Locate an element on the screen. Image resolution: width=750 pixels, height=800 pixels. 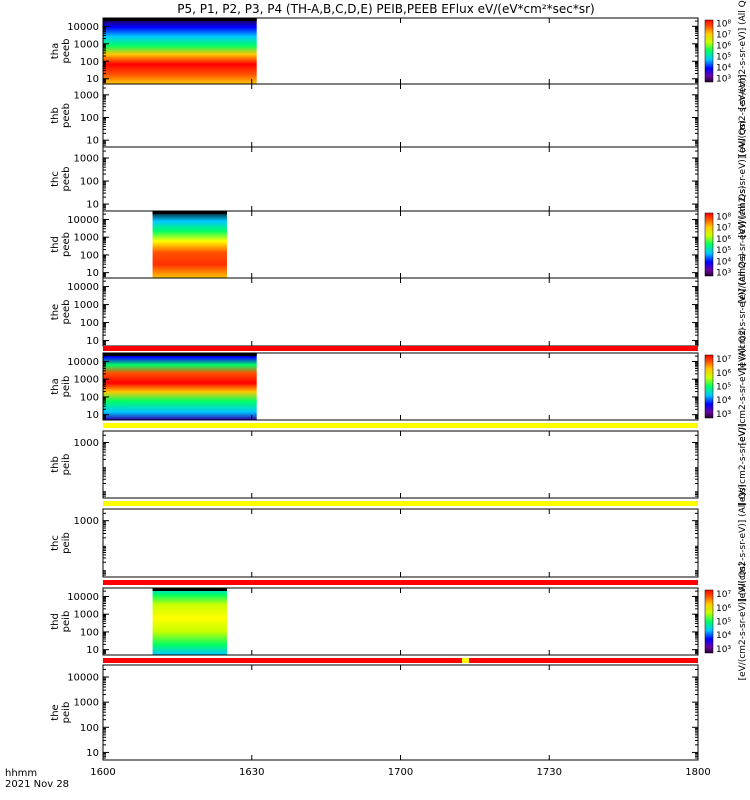
x-tick-label: 1800 is located at coordinates (697, 772).